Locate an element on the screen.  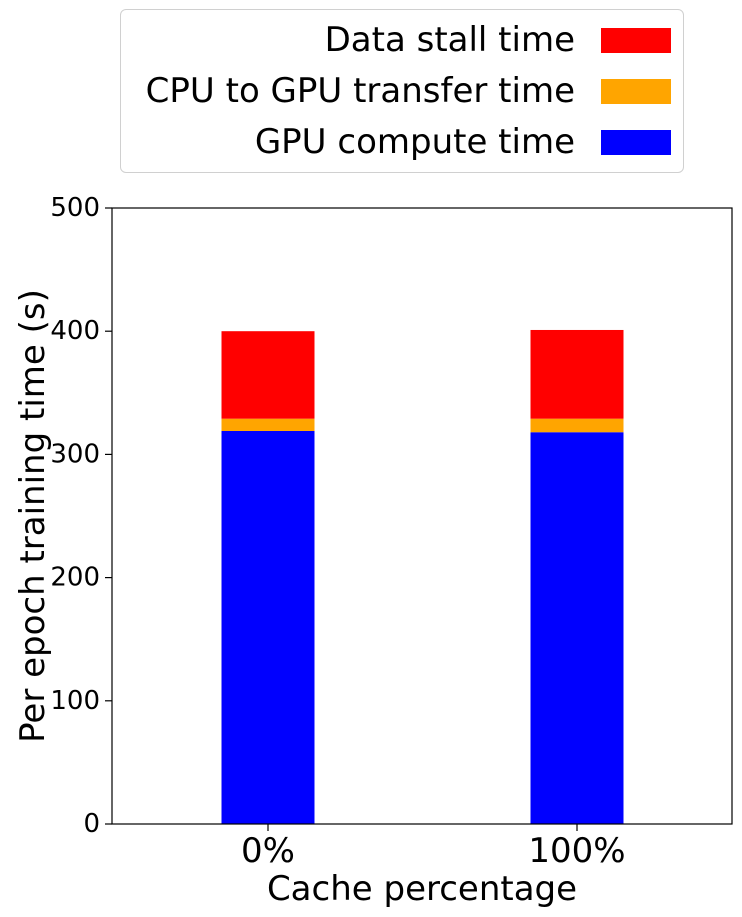
y-tick-label: 100 is located at coordinates (75, 701).